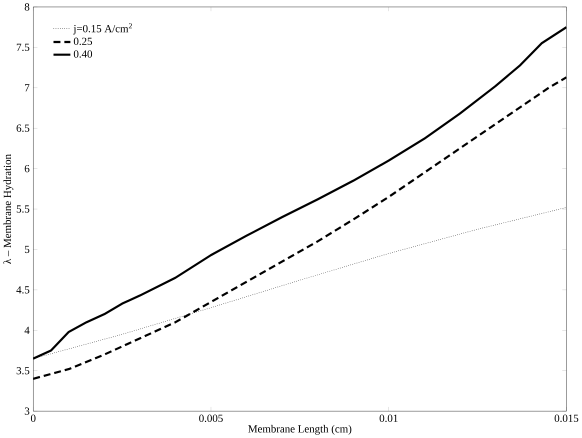 This screenshot has height=438, width=582. What do you see at coordinates (27, 88) in the screenshot?
I see `y-tick-label: 7` at bounding box center [27, 88].